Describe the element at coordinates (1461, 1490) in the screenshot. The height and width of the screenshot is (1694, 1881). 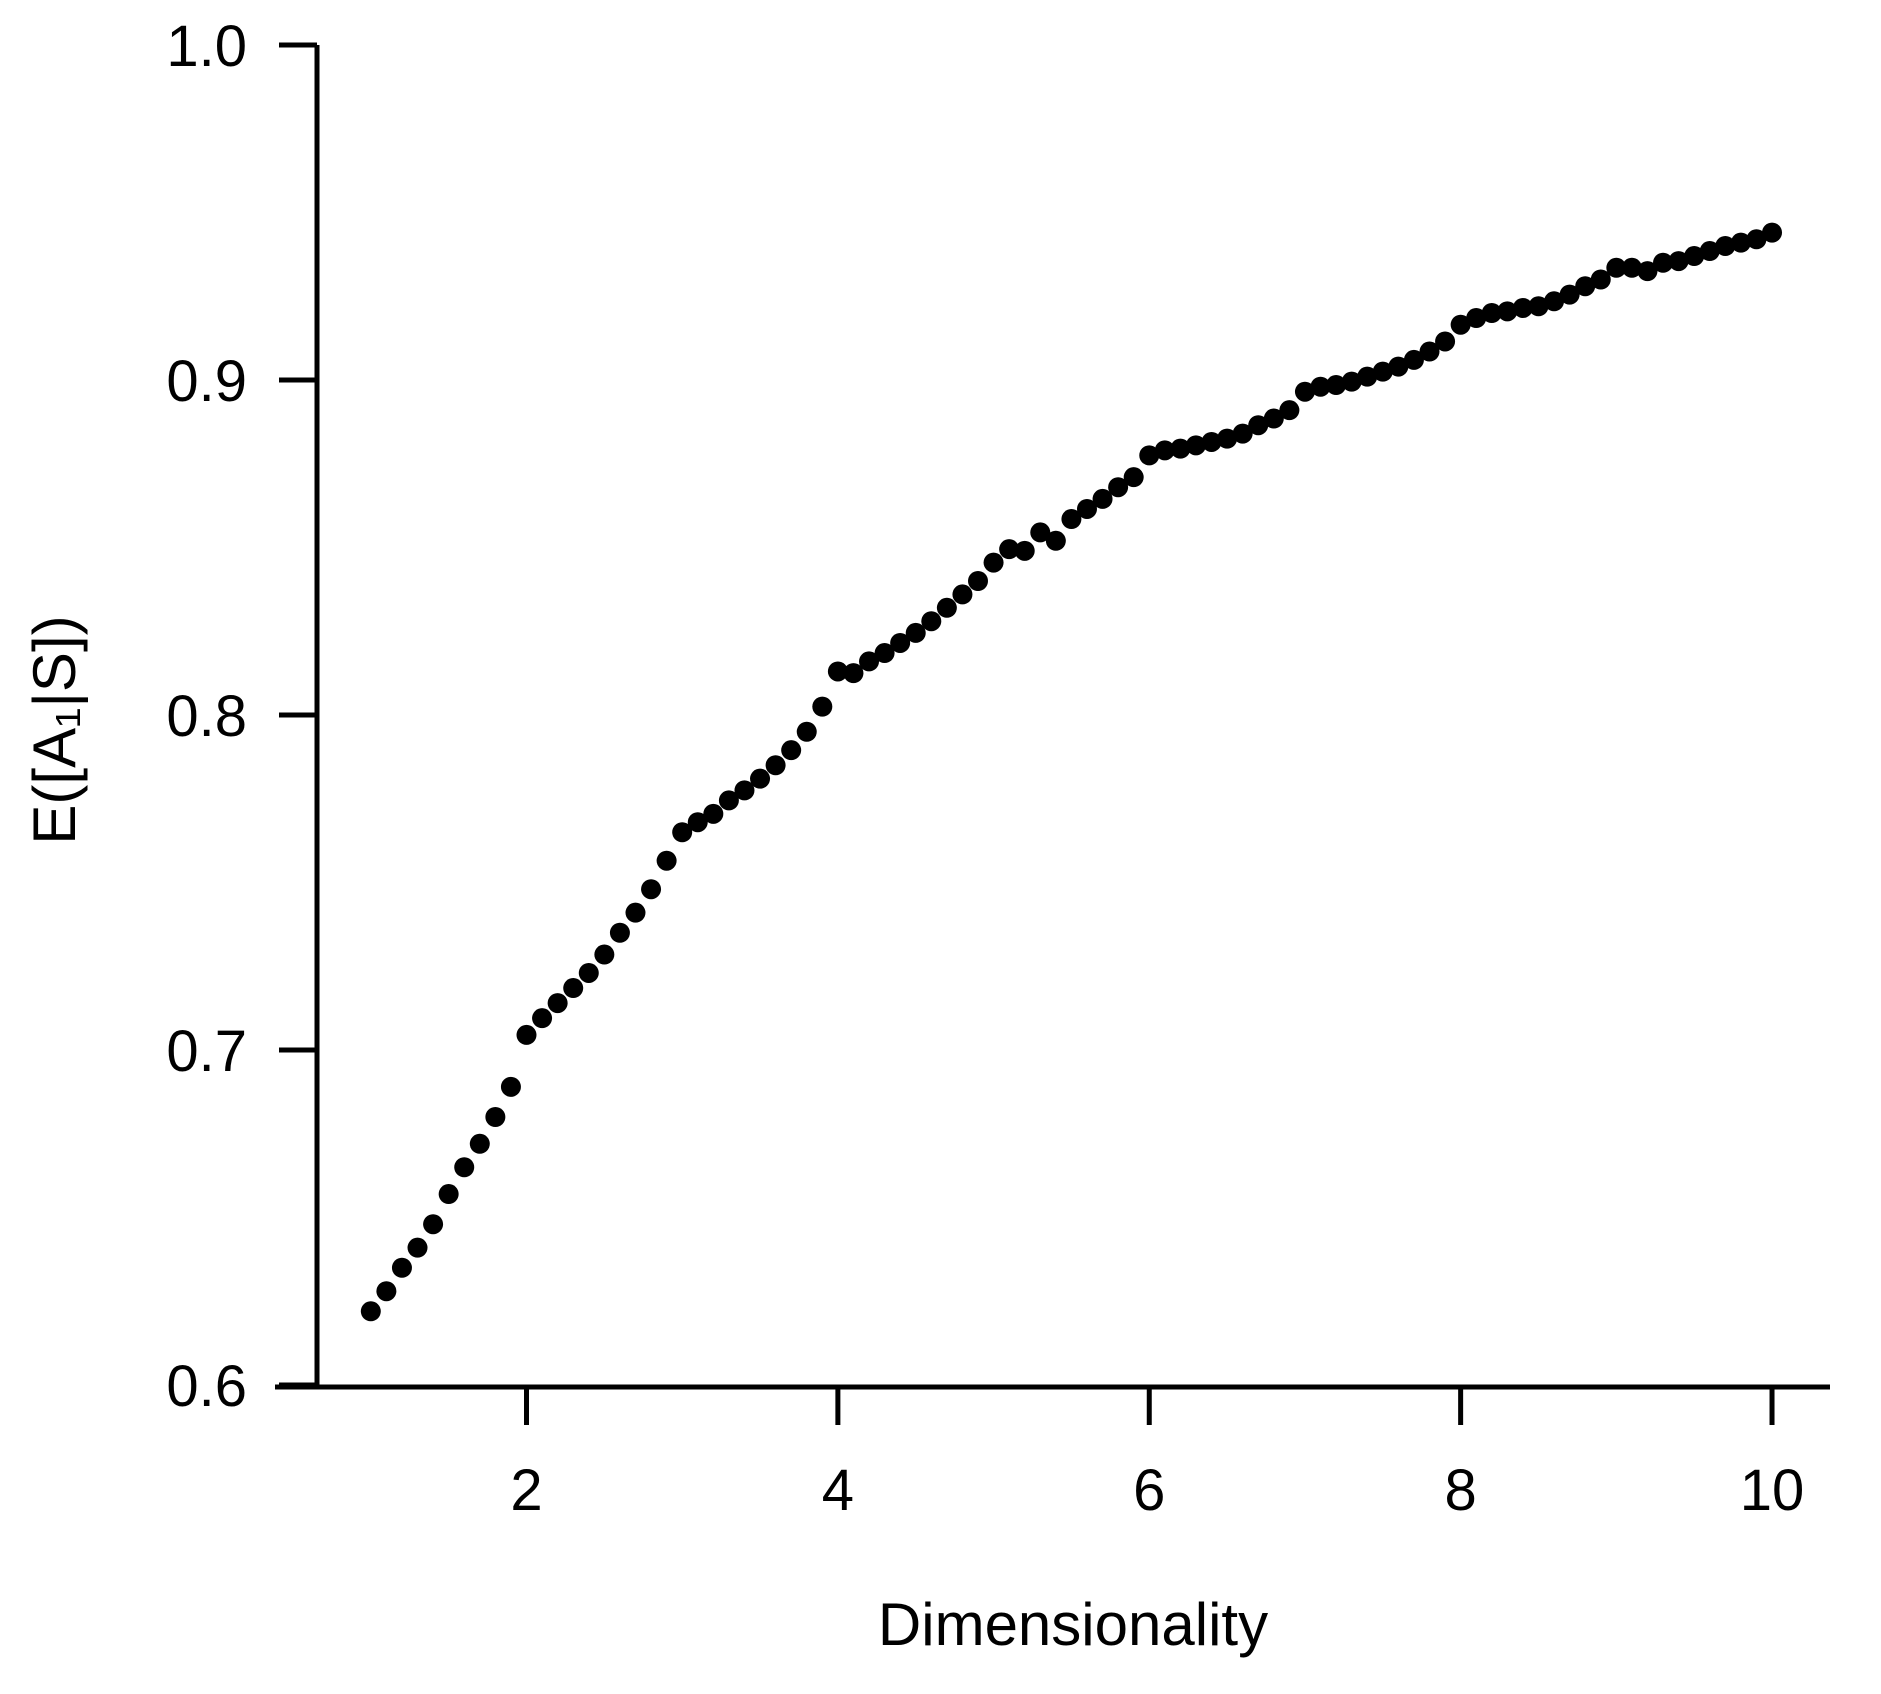
I see `x-tick-label: 8` at that location.